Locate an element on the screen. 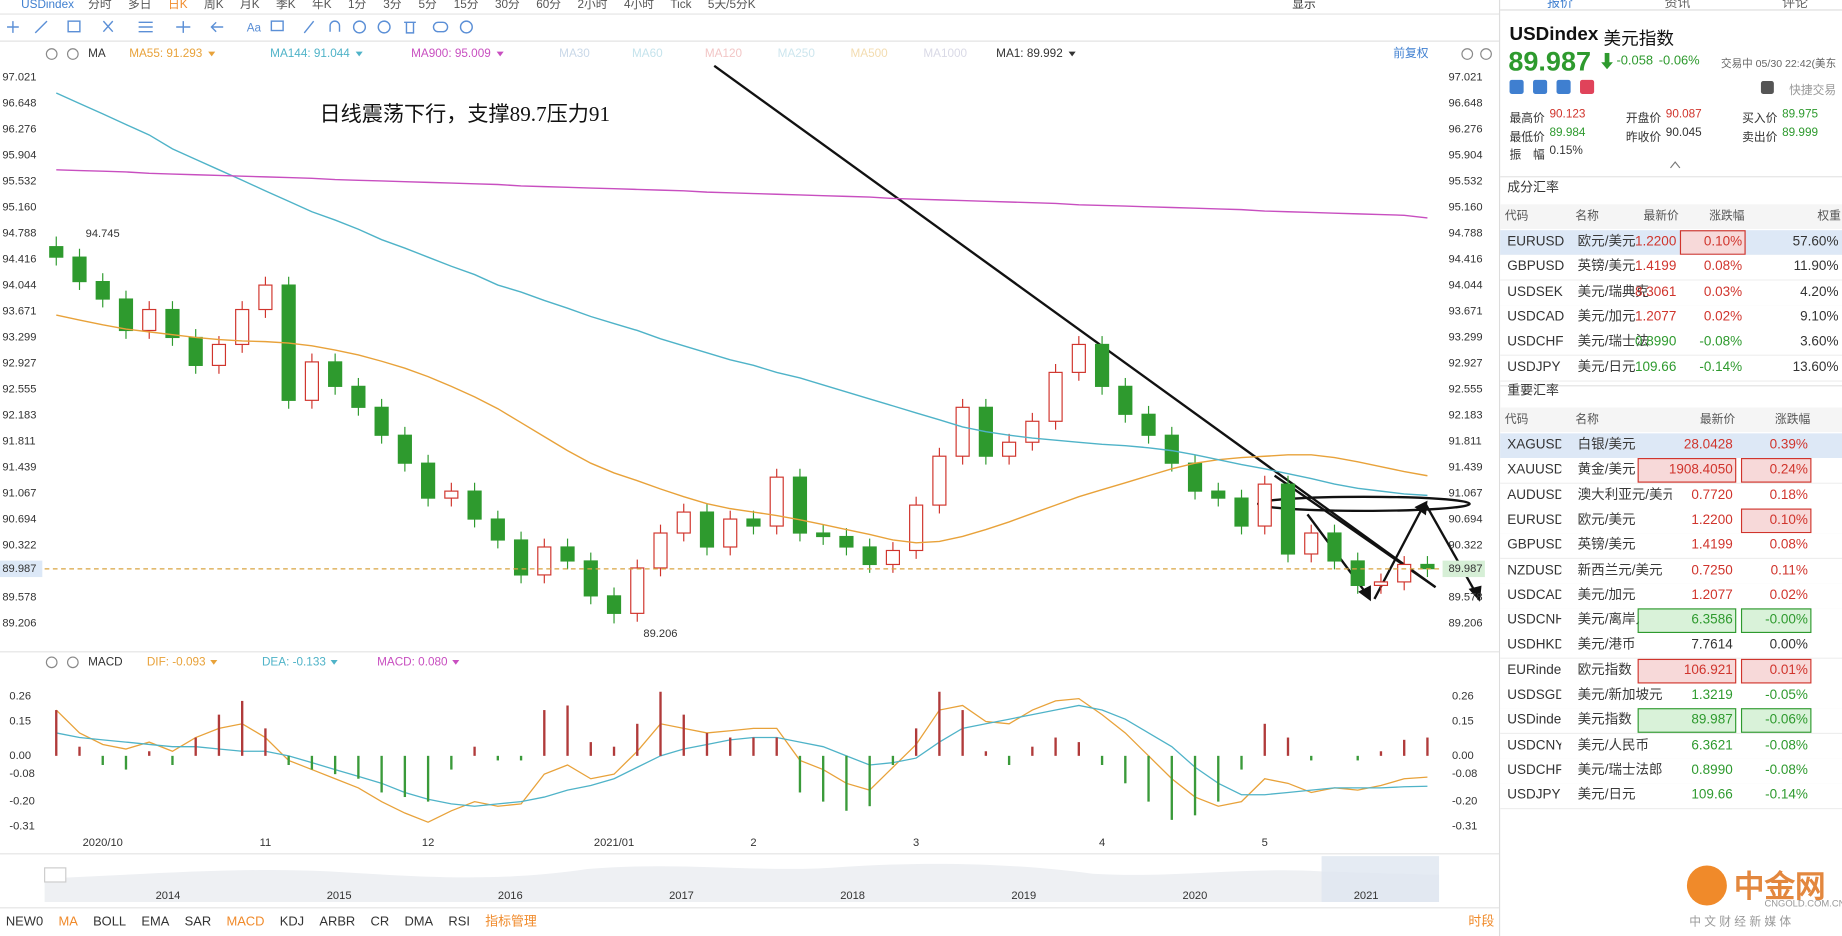  indicator-name: MACD is located at coordinates (105, 661).